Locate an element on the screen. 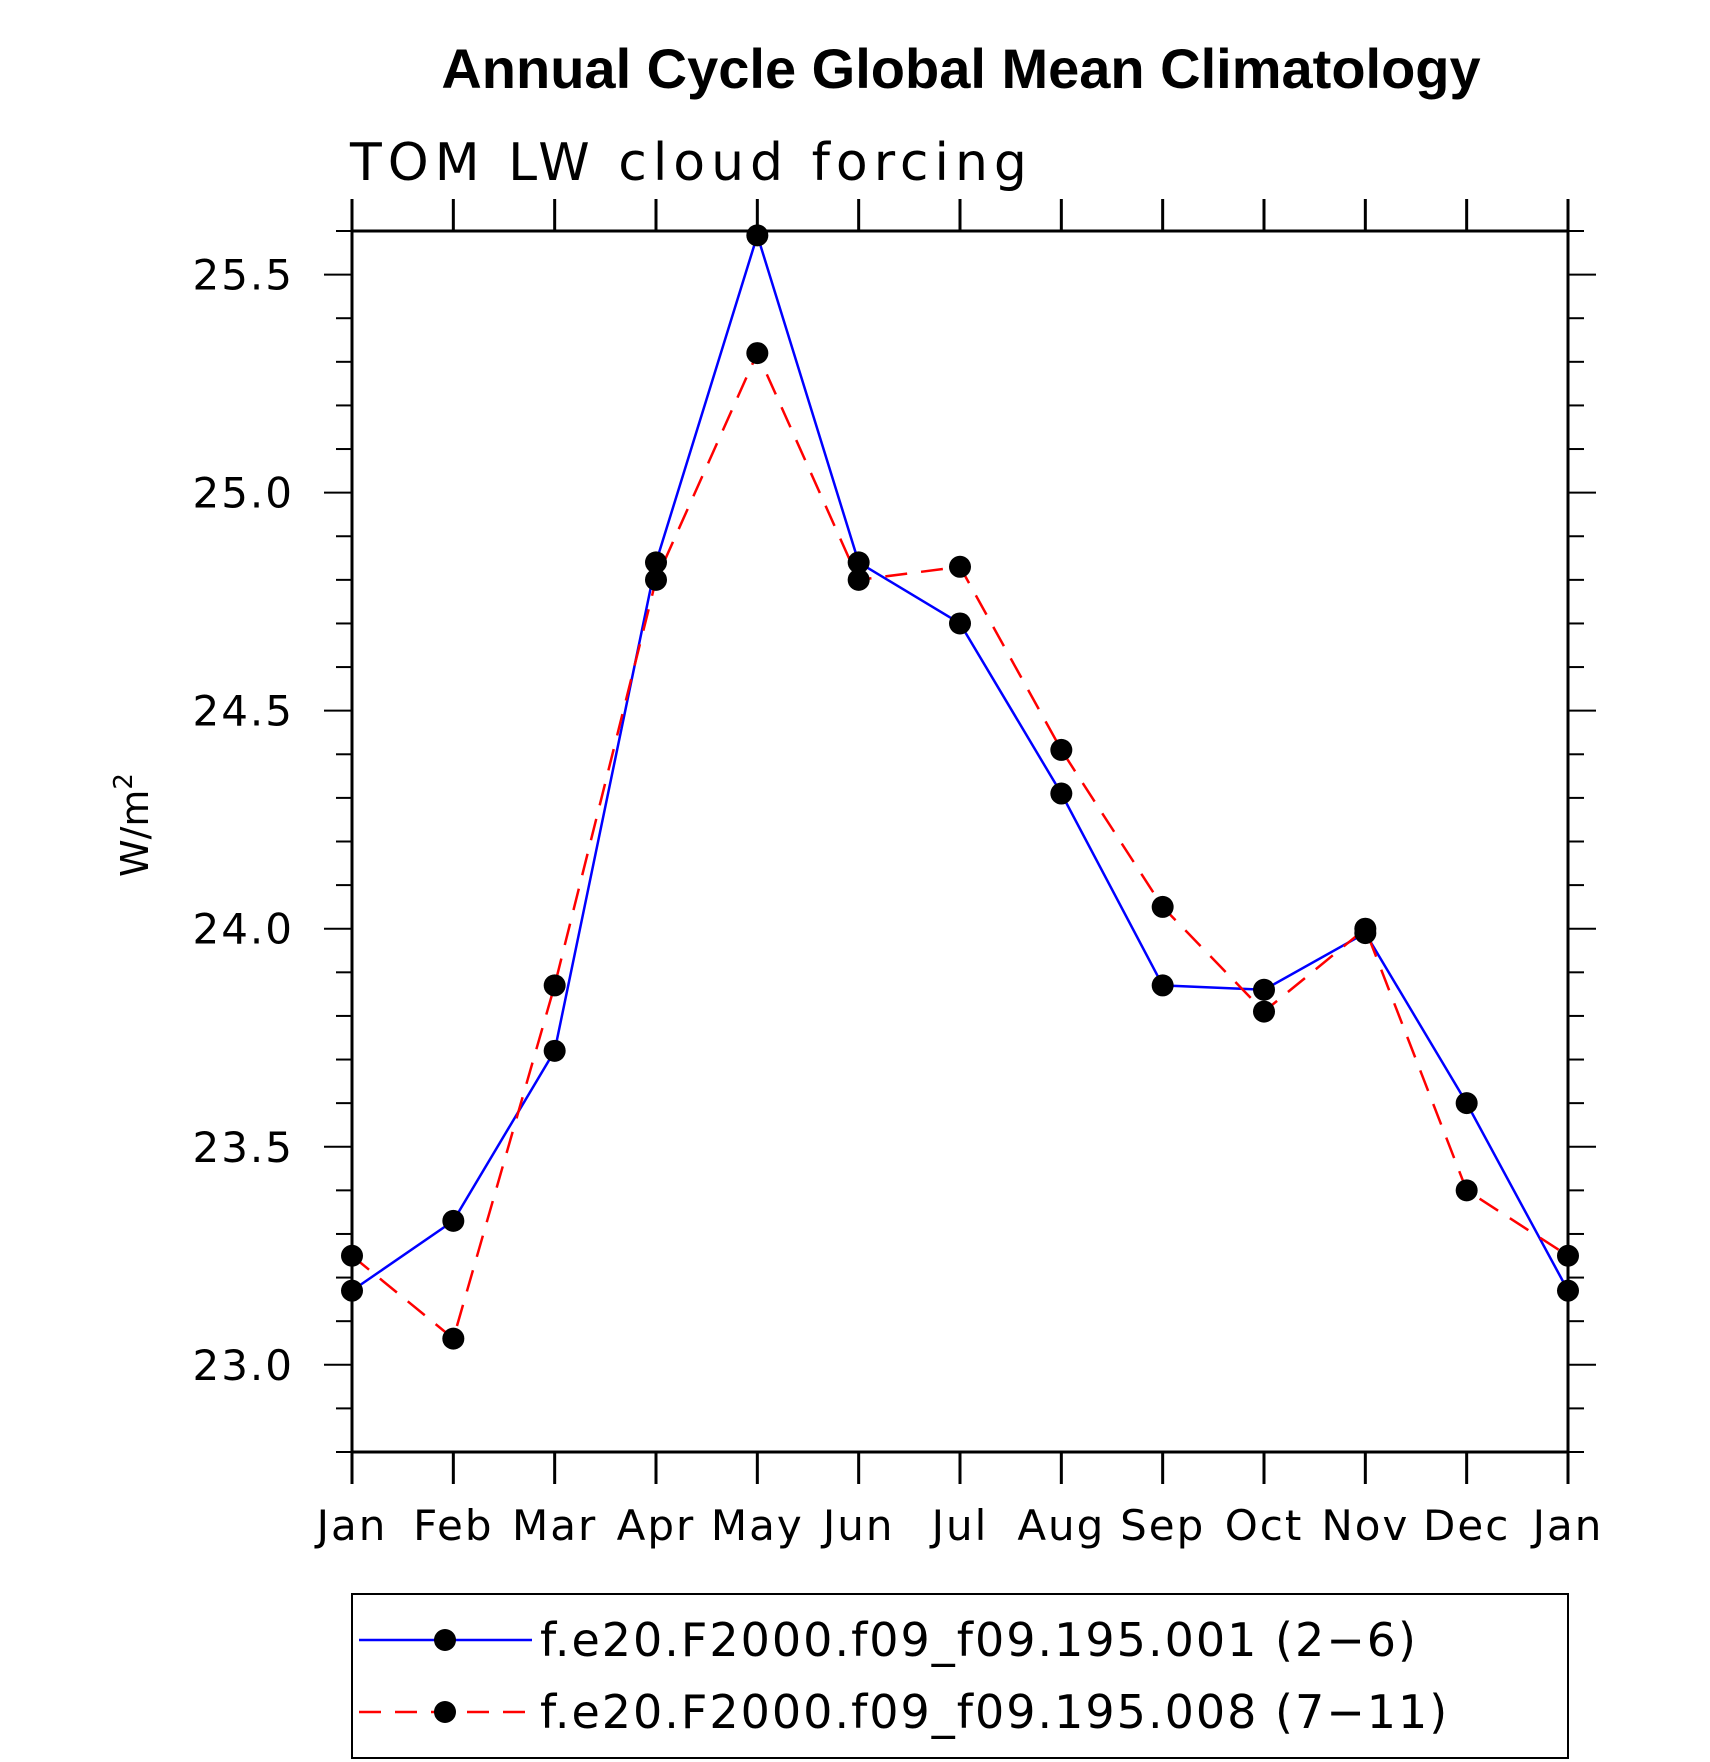  x-tick-label: Jul is located at coordinates (959, 1525).